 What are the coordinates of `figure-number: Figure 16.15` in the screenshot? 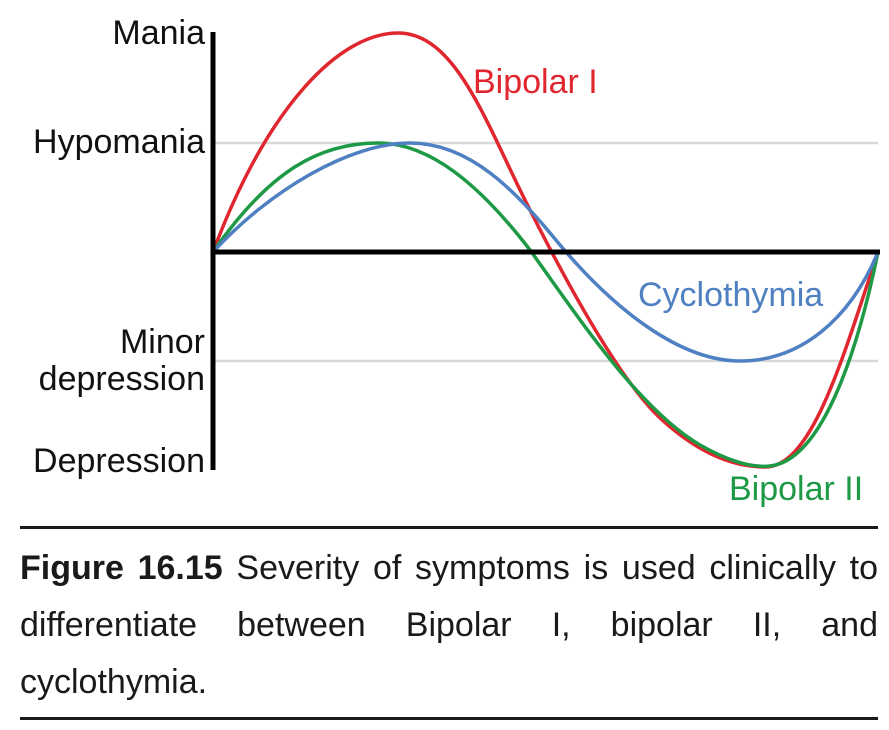 It's located at (121, 568).